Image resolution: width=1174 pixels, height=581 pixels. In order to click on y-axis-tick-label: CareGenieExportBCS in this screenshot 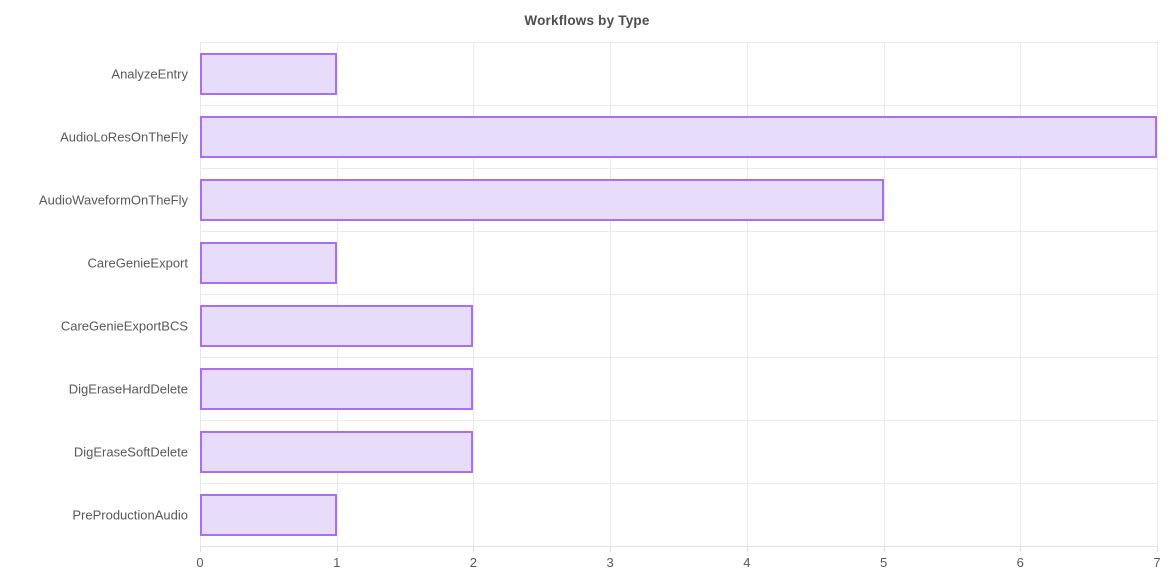, I will do `click(124, 325)`.